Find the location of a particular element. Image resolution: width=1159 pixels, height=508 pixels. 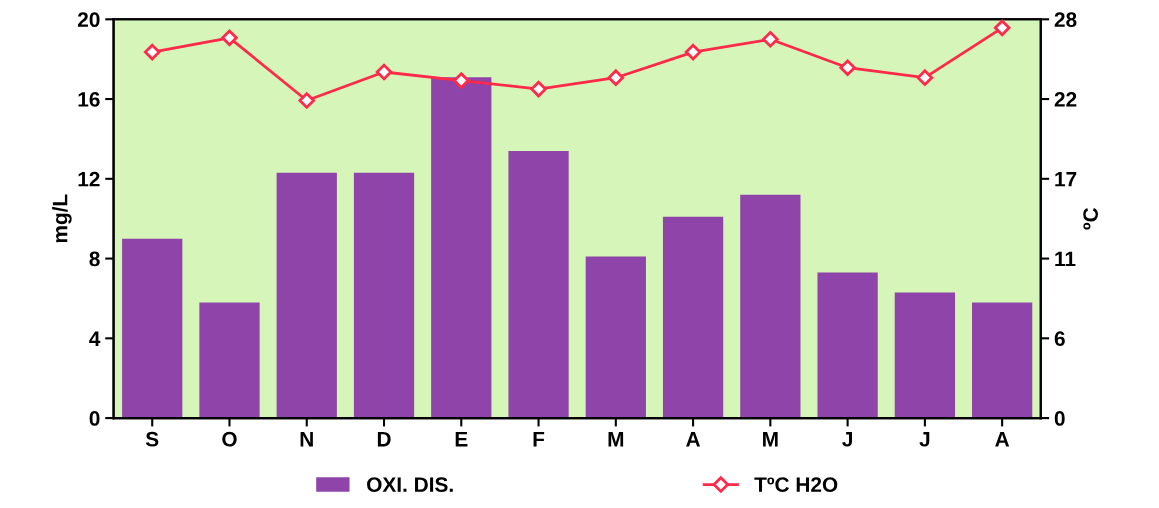

x-tick-label: D is located at coordinates (384, 439).